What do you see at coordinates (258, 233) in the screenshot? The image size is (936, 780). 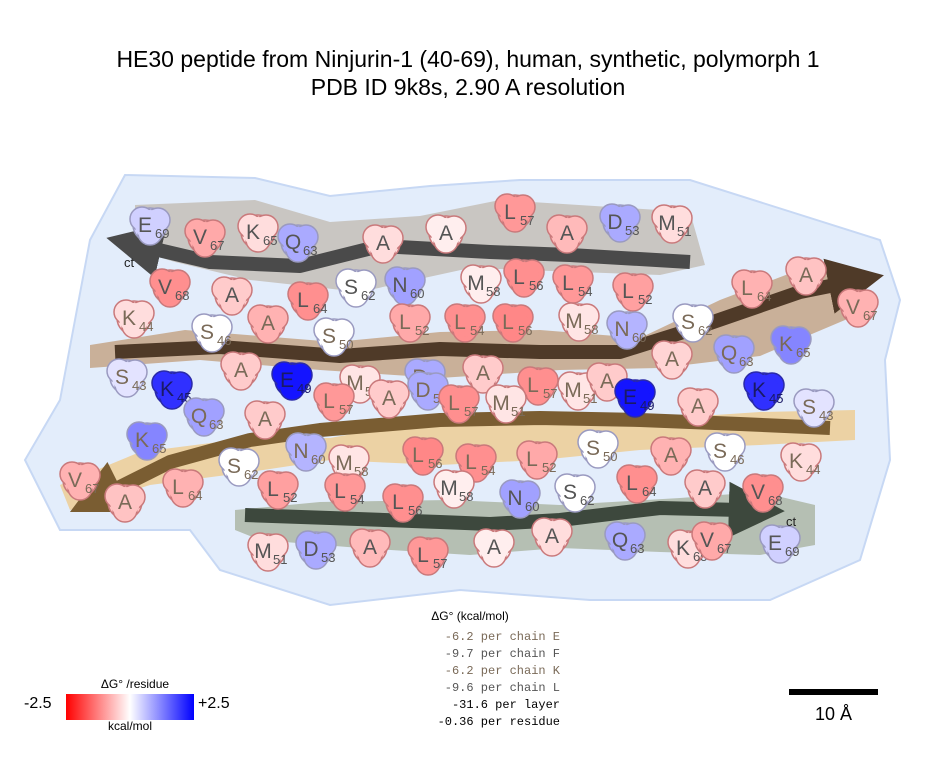 I see `residue-K65-chain-E: K 65` at bounding box center [258, 233].